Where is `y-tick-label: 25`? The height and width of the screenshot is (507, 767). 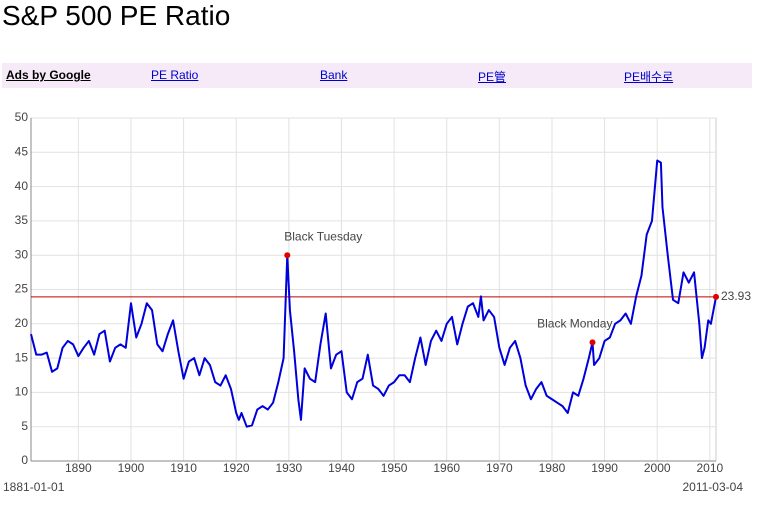 y-tick-label: 25 is located at coordinates (22, 289).